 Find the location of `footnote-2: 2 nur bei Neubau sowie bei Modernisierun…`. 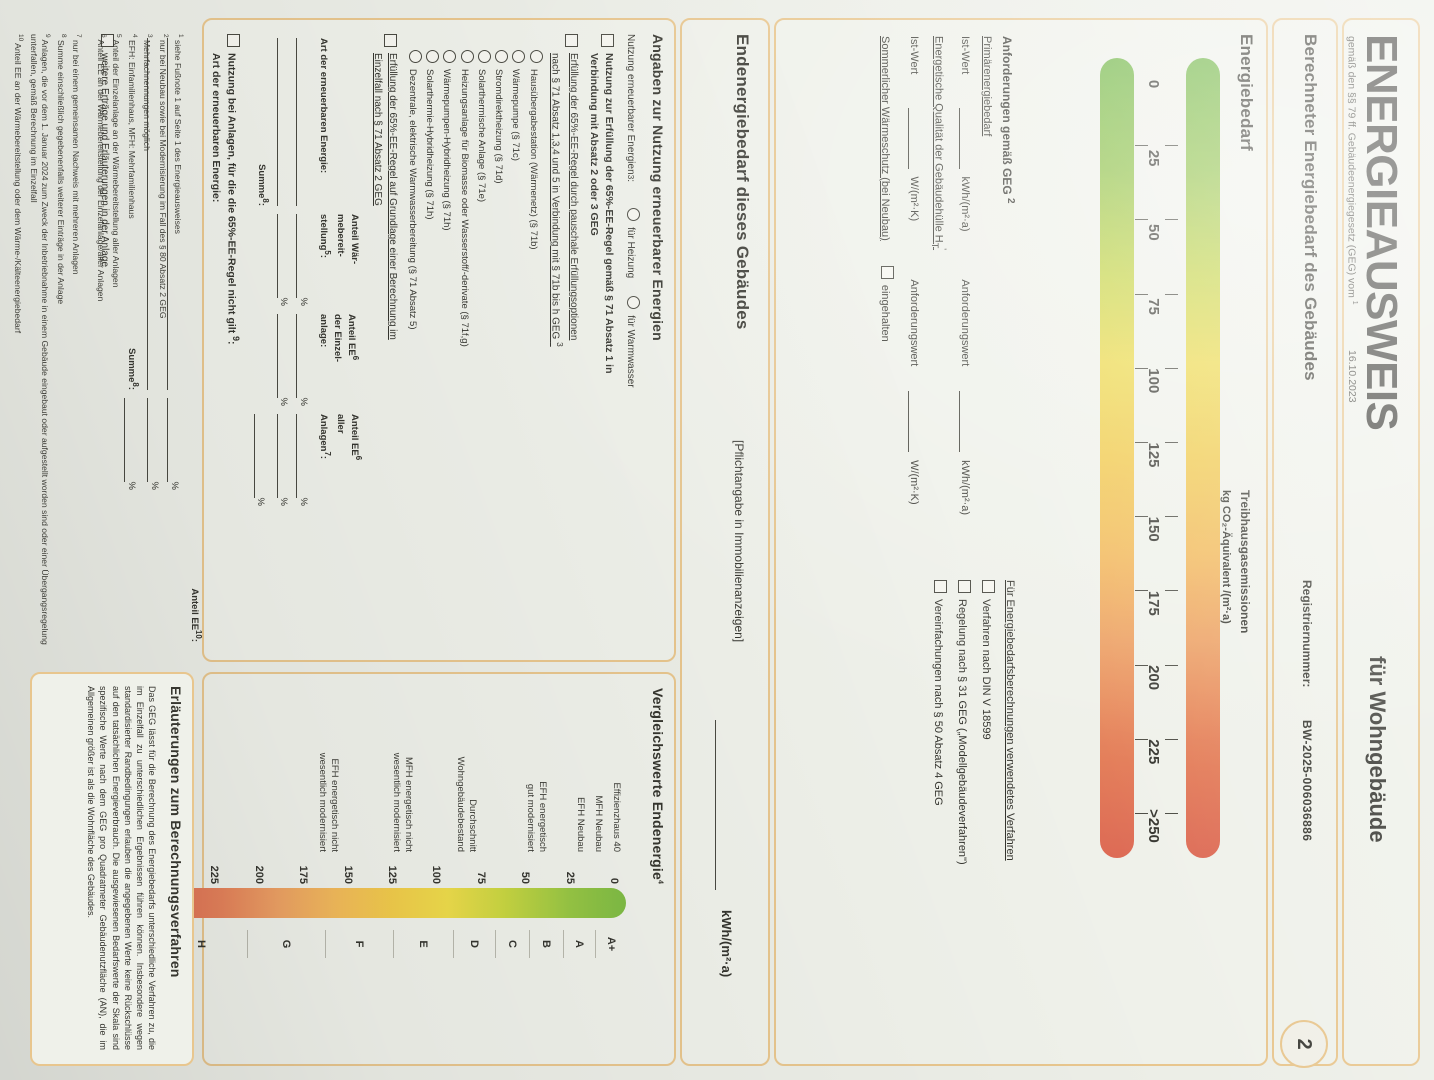

footnote-2: 2 nur bei Neubau sowie bei Modernisierun… is located at coordinates (162, 334).